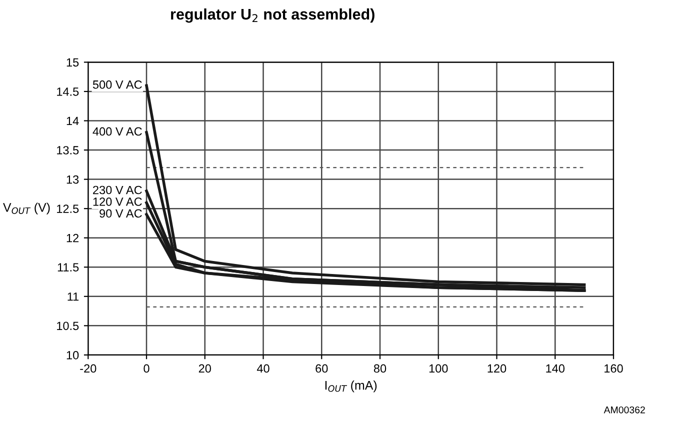 This screenshot has height=435, width=694. Describe the element at coordinates (72, 121) in the screenshot. I see `y-tick-label: 14` at that location.